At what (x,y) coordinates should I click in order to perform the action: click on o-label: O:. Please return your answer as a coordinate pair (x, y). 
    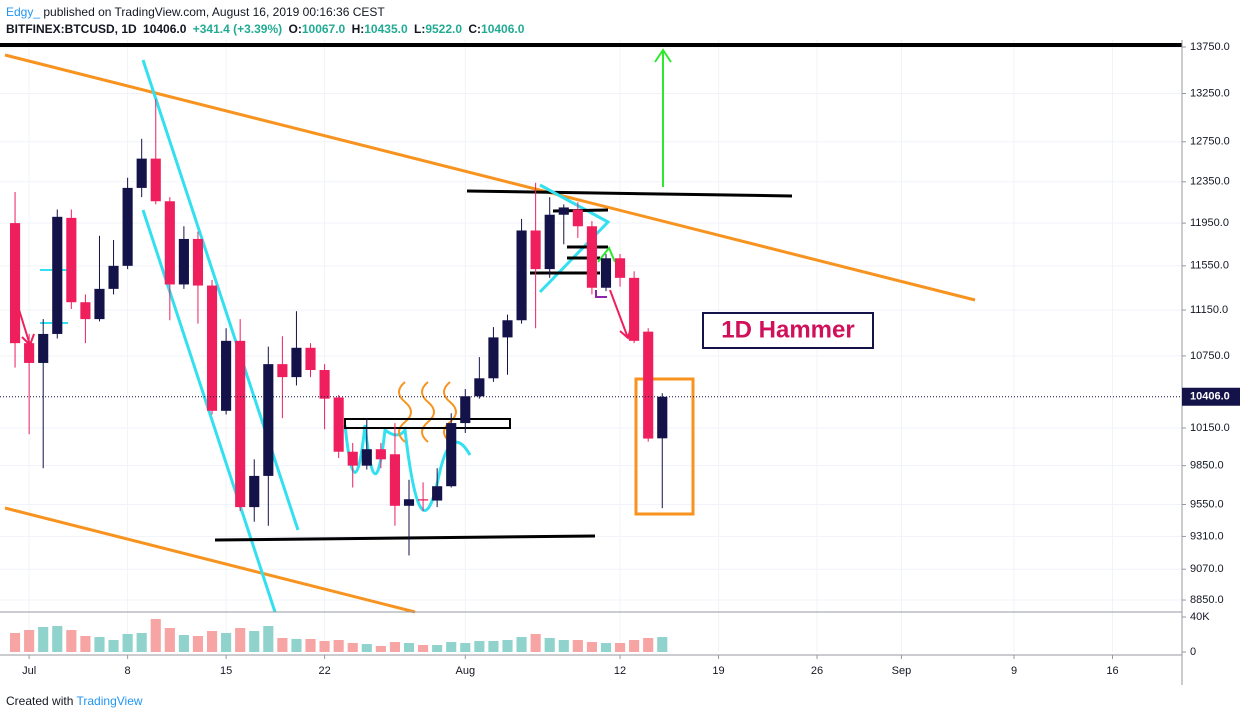
    Looking at the image, I should click on (295, 29).